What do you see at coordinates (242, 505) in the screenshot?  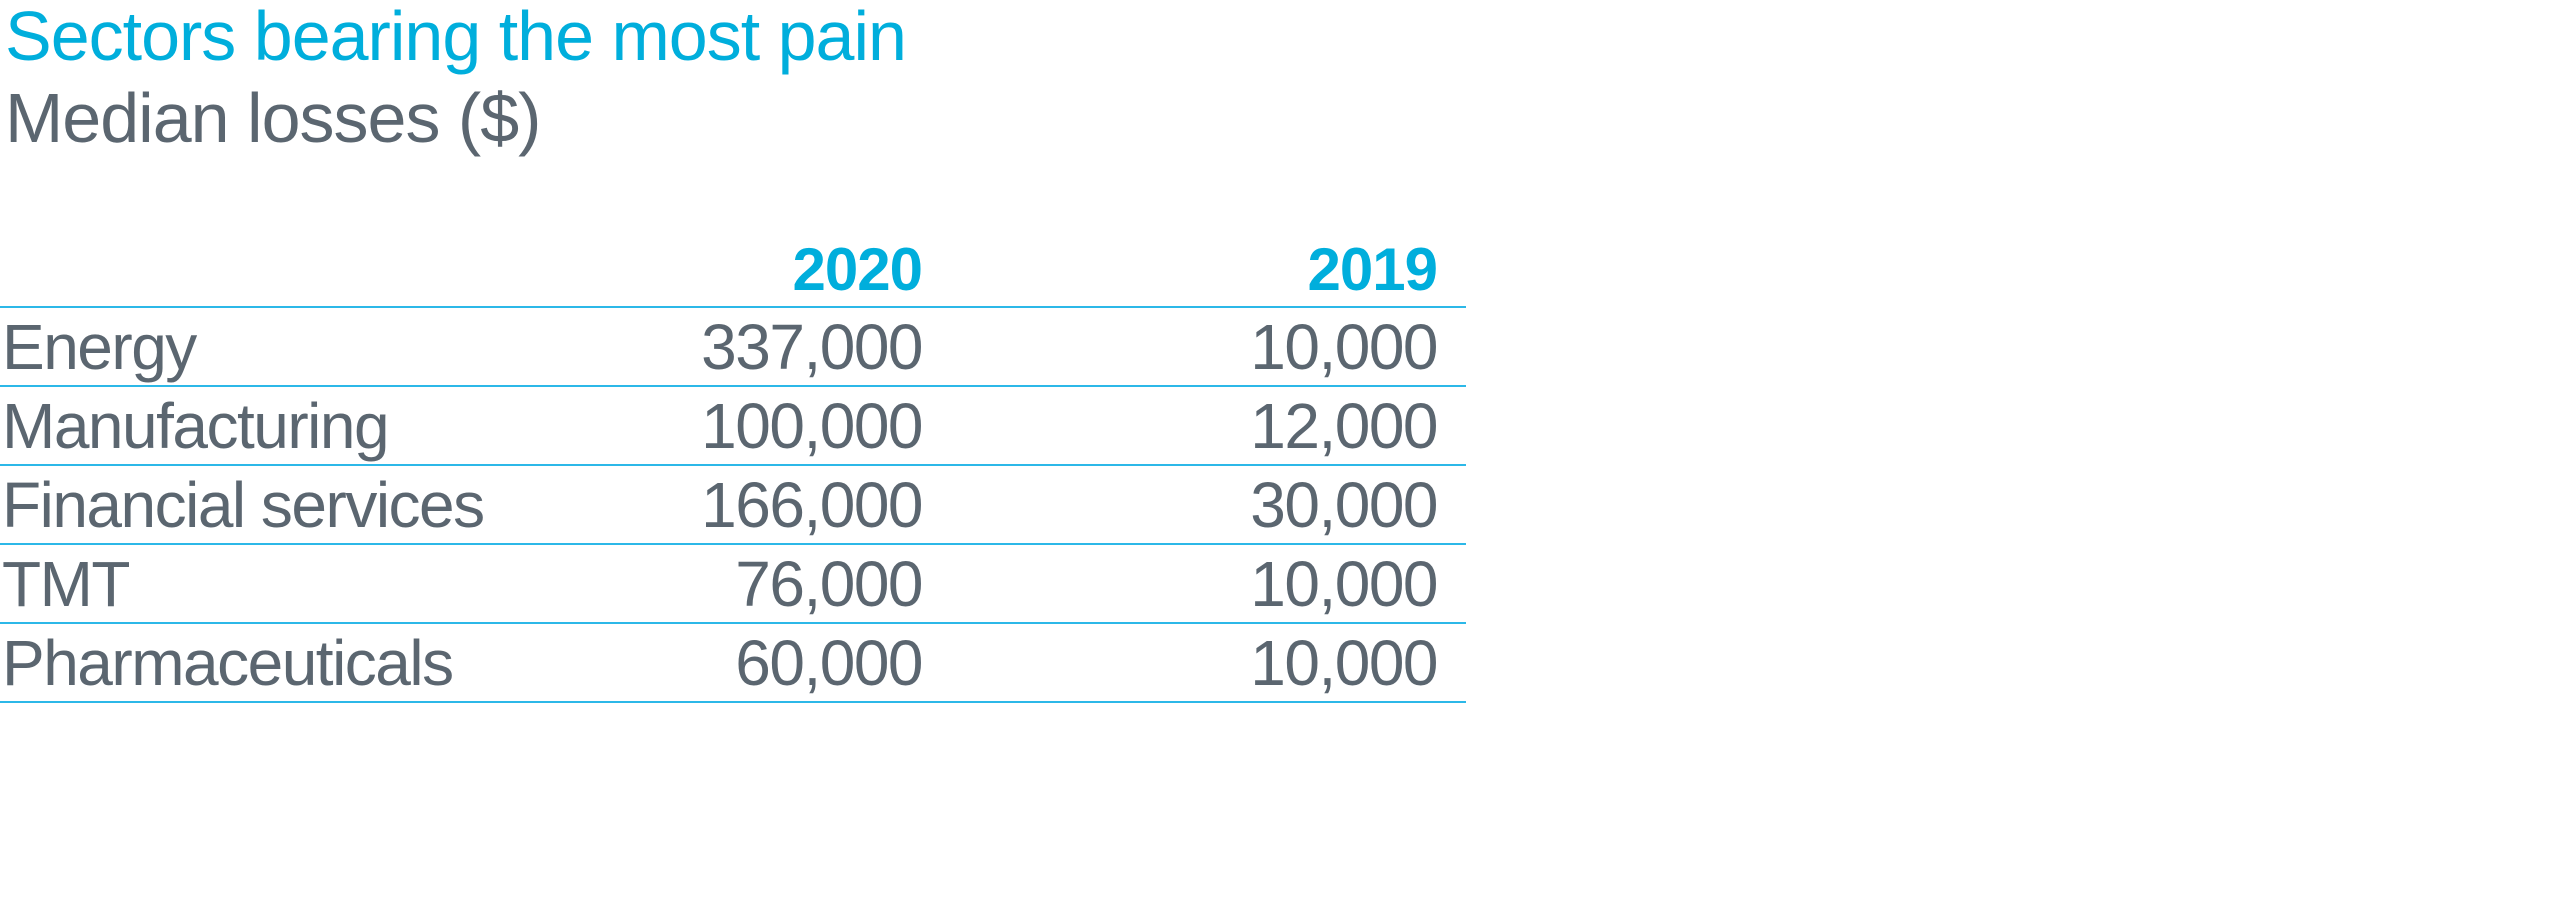 I see `sector-label: Financial services` at bounding box center [242, 505].